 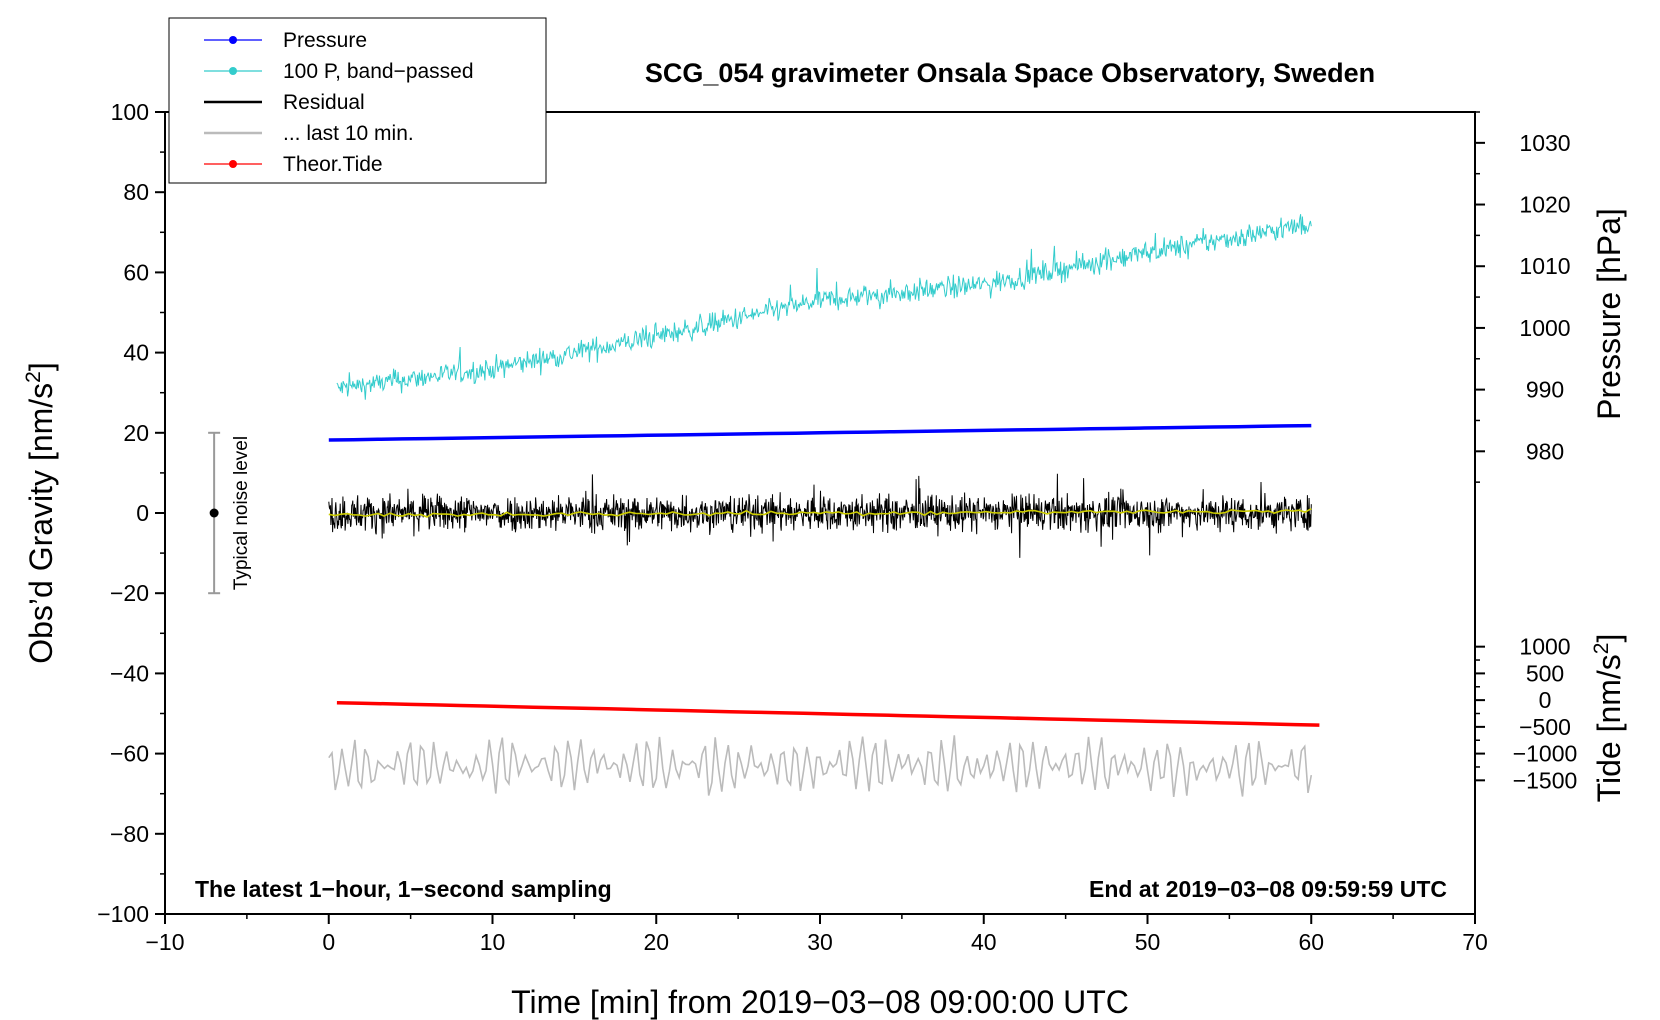 I want to click on y-tick-label: 0, so click(x=142, y=513).